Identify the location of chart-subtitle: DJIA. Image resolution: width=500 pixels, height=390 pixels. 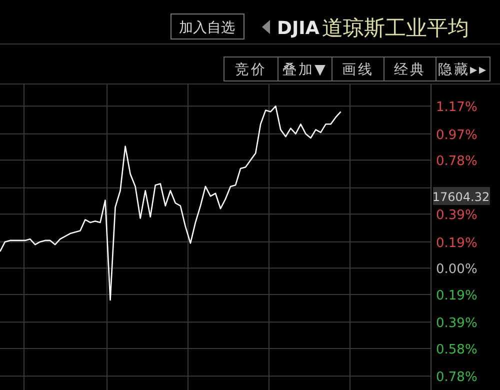
(298, 28).